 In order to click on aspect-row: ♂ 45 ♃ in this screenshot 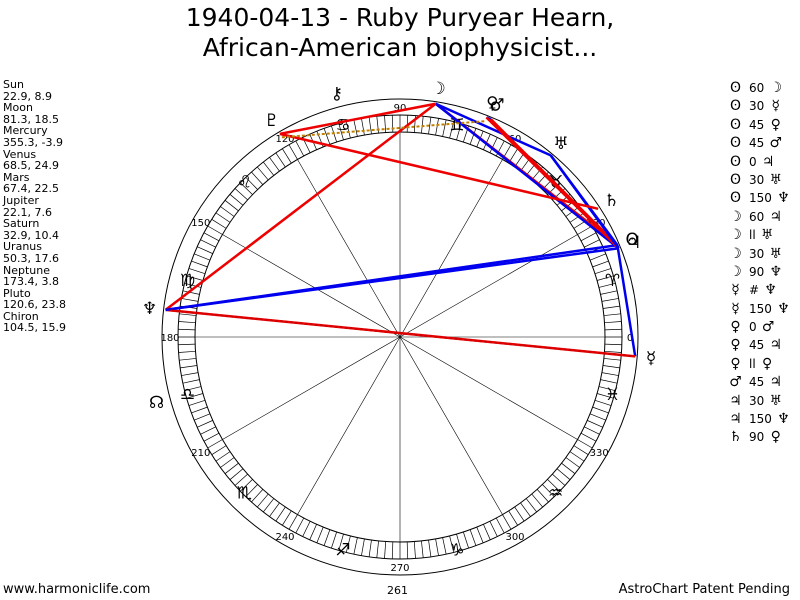, I will do `click(759, 382)`.